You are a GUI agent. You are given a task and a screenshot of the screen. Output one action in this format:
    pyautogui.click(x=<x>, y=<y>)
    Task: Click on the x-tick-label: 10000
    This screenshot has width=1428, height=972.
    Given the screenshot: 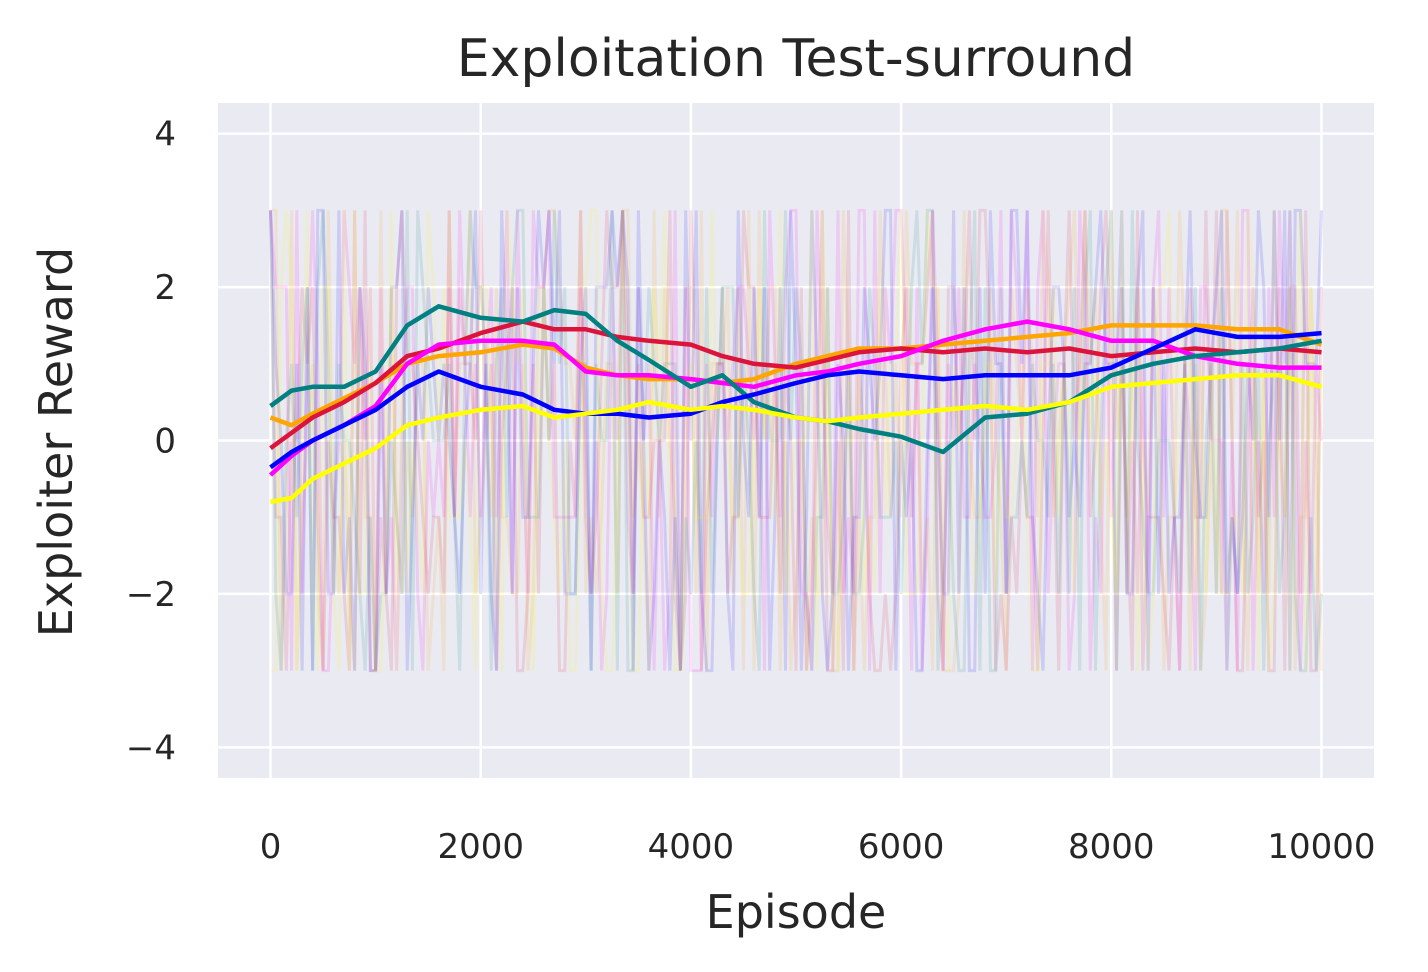 What is the action you would take?
    pyautogui.click(x=1321, y=847)
    